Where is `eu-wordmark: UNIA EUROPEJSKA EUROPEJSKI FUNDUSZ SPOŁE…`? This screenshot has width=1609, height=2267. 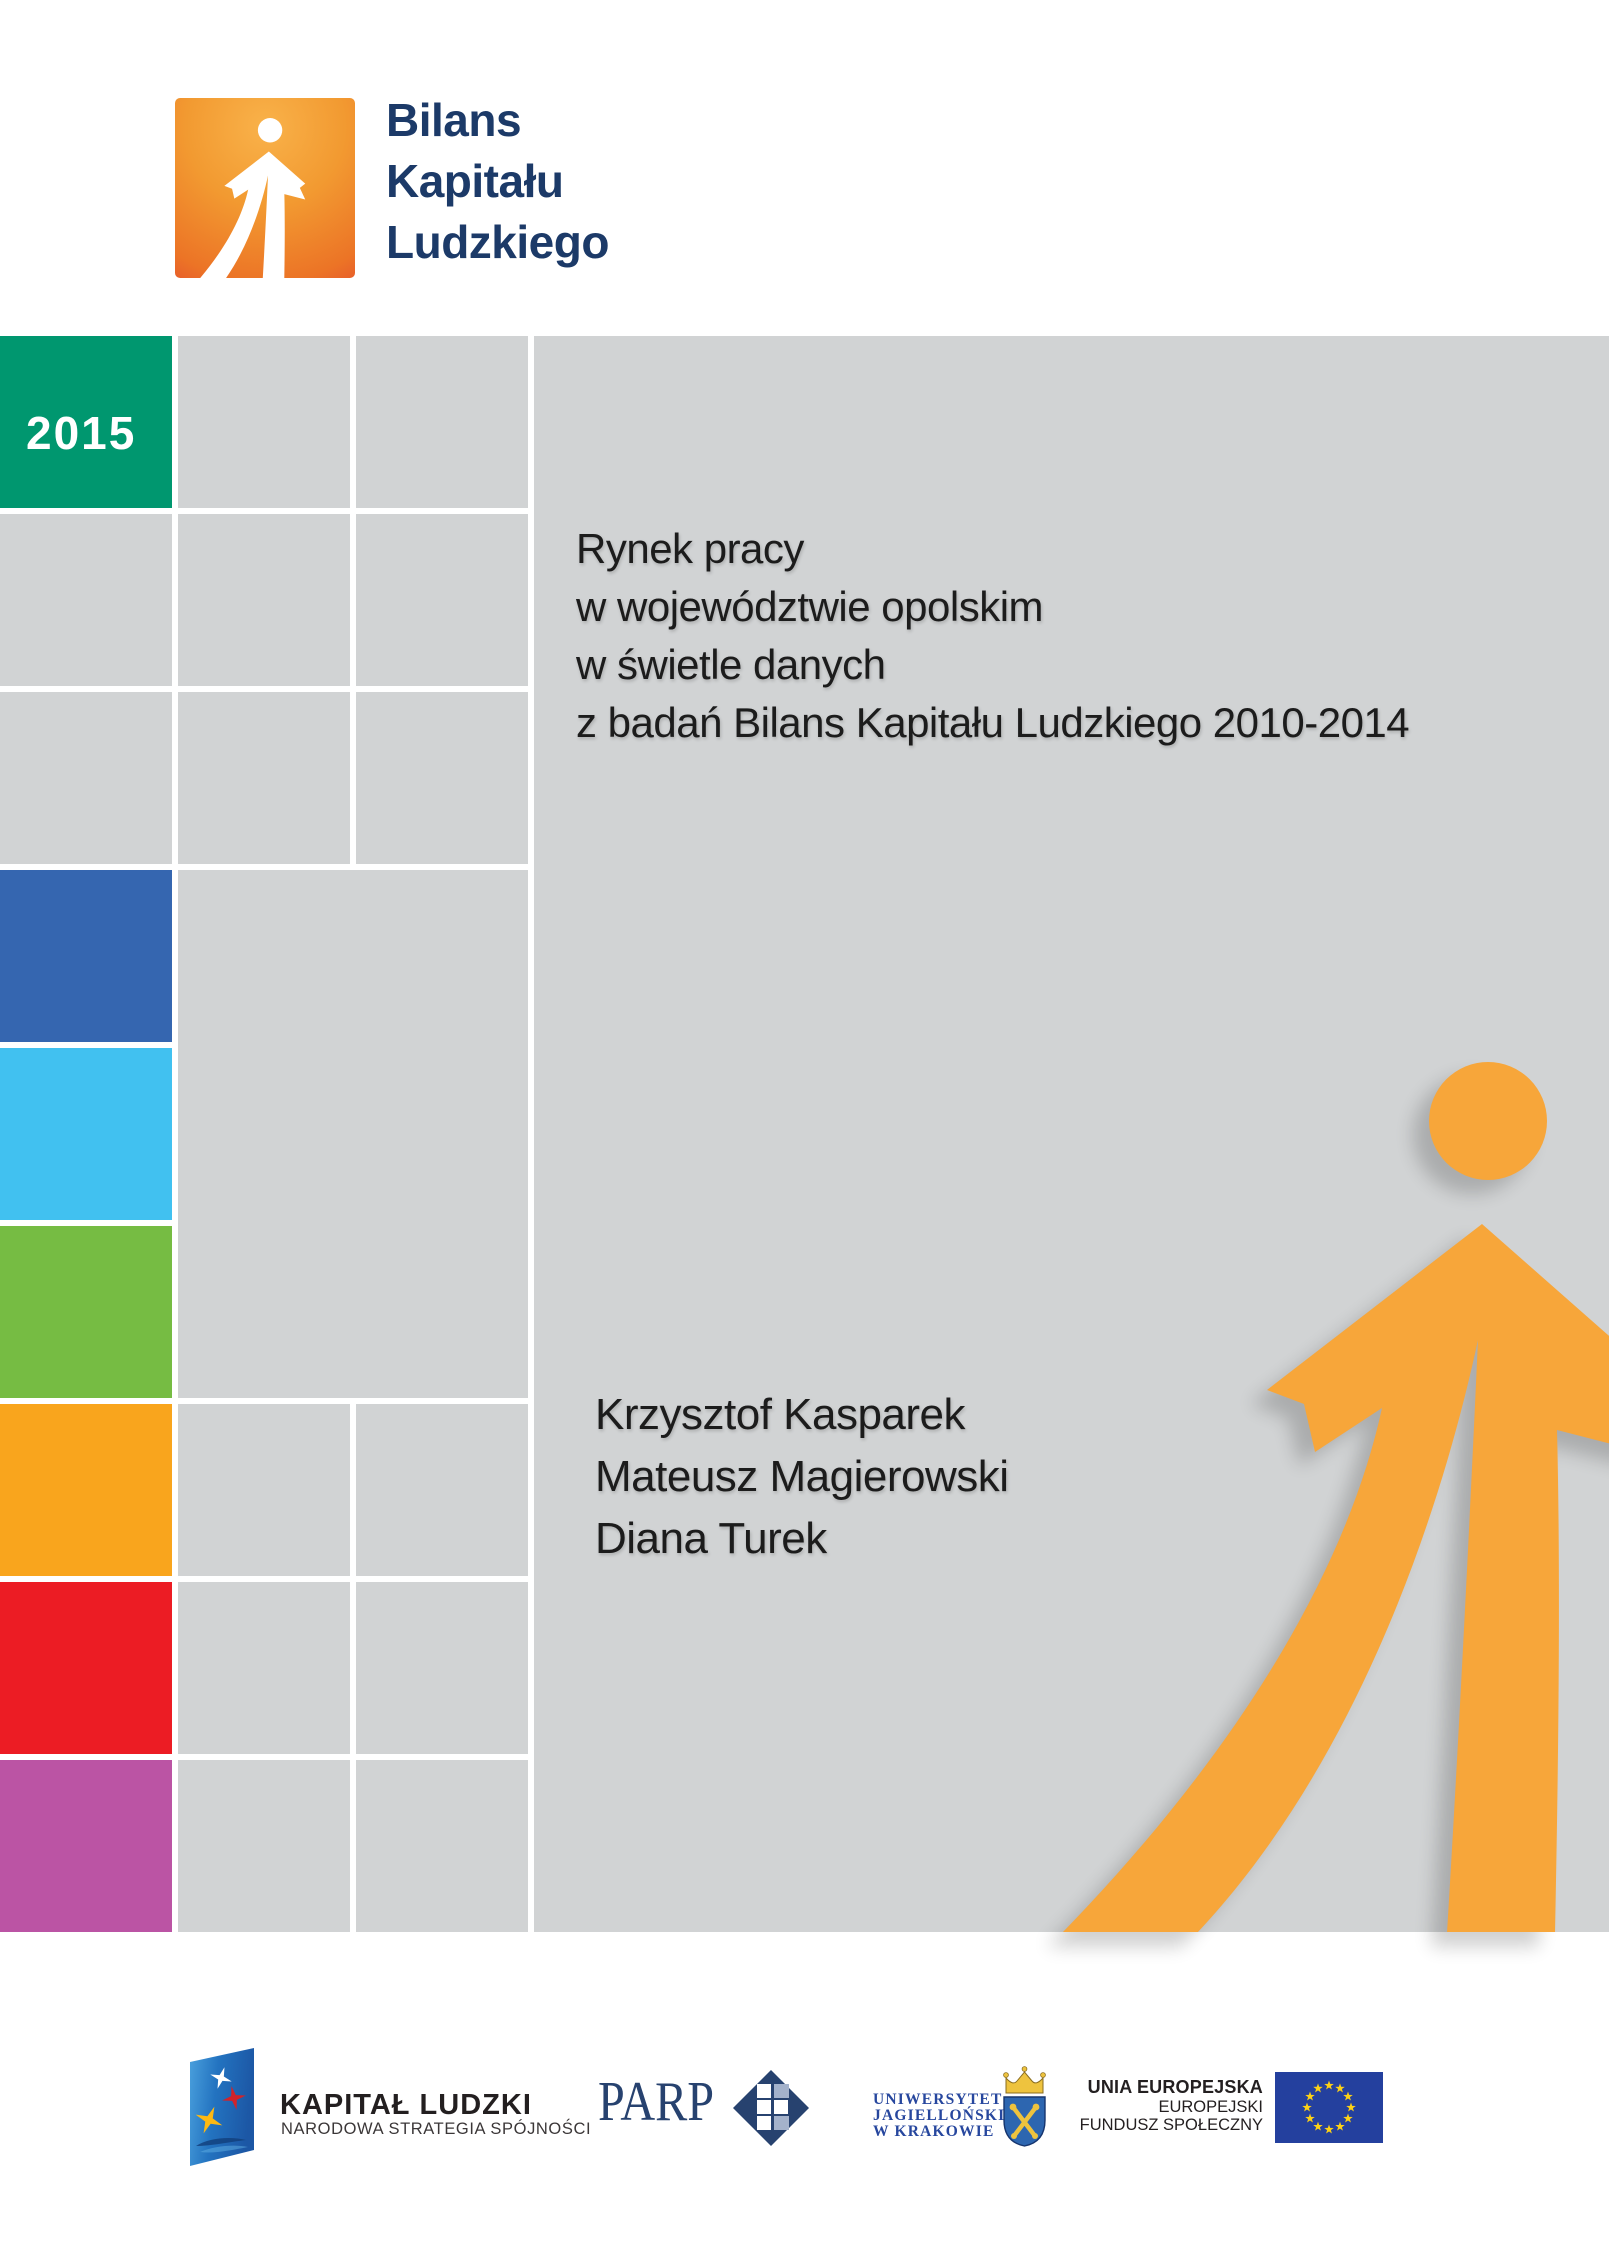 eu-wordmark: UNIA EUROPEJSKA EUROPEJSKI FUNDUSZ SPOŁE… is located at coordinates (1149, 2105).